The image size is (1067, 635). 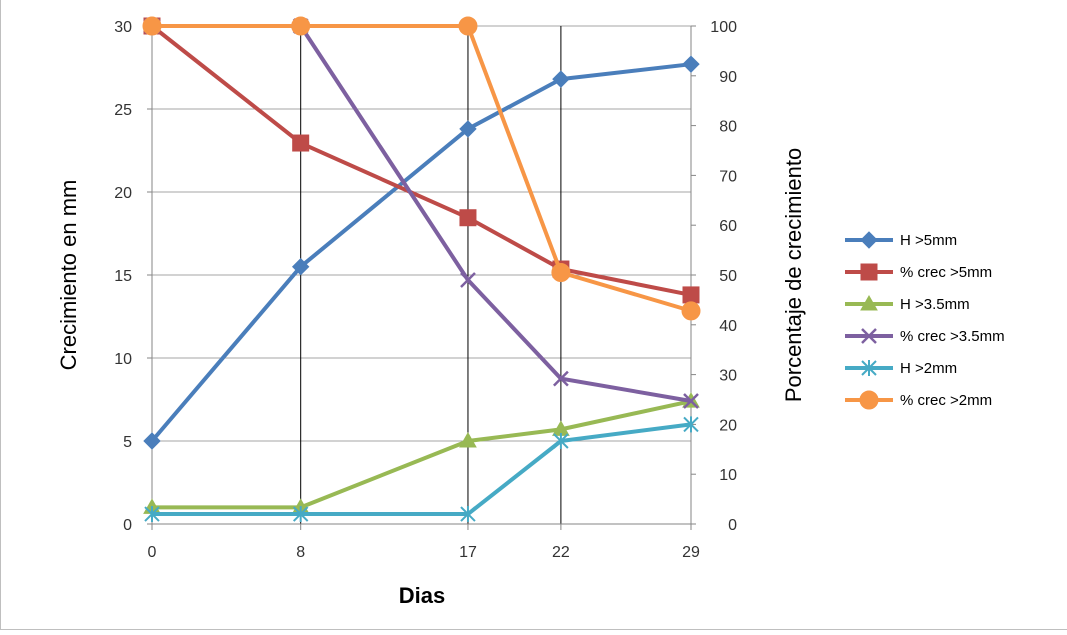 What do you see at coordinates (935, 304) in the screenshot?
I see `legend-label: H >3.5mm` at bounding box center [935, 304].